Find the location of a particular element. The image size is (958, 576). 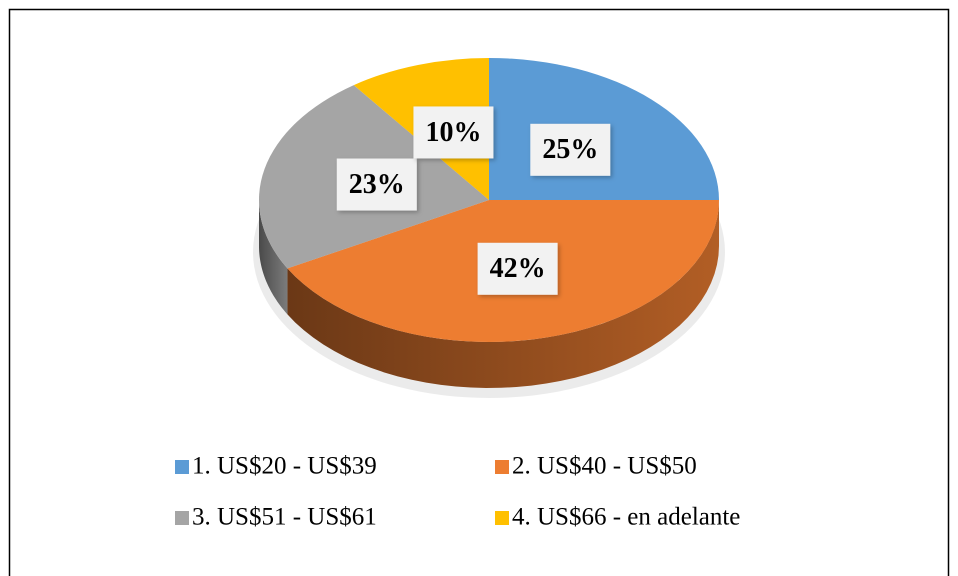

legend-label: 1. US$20 - US$39 is located at coordinates (284, 466).